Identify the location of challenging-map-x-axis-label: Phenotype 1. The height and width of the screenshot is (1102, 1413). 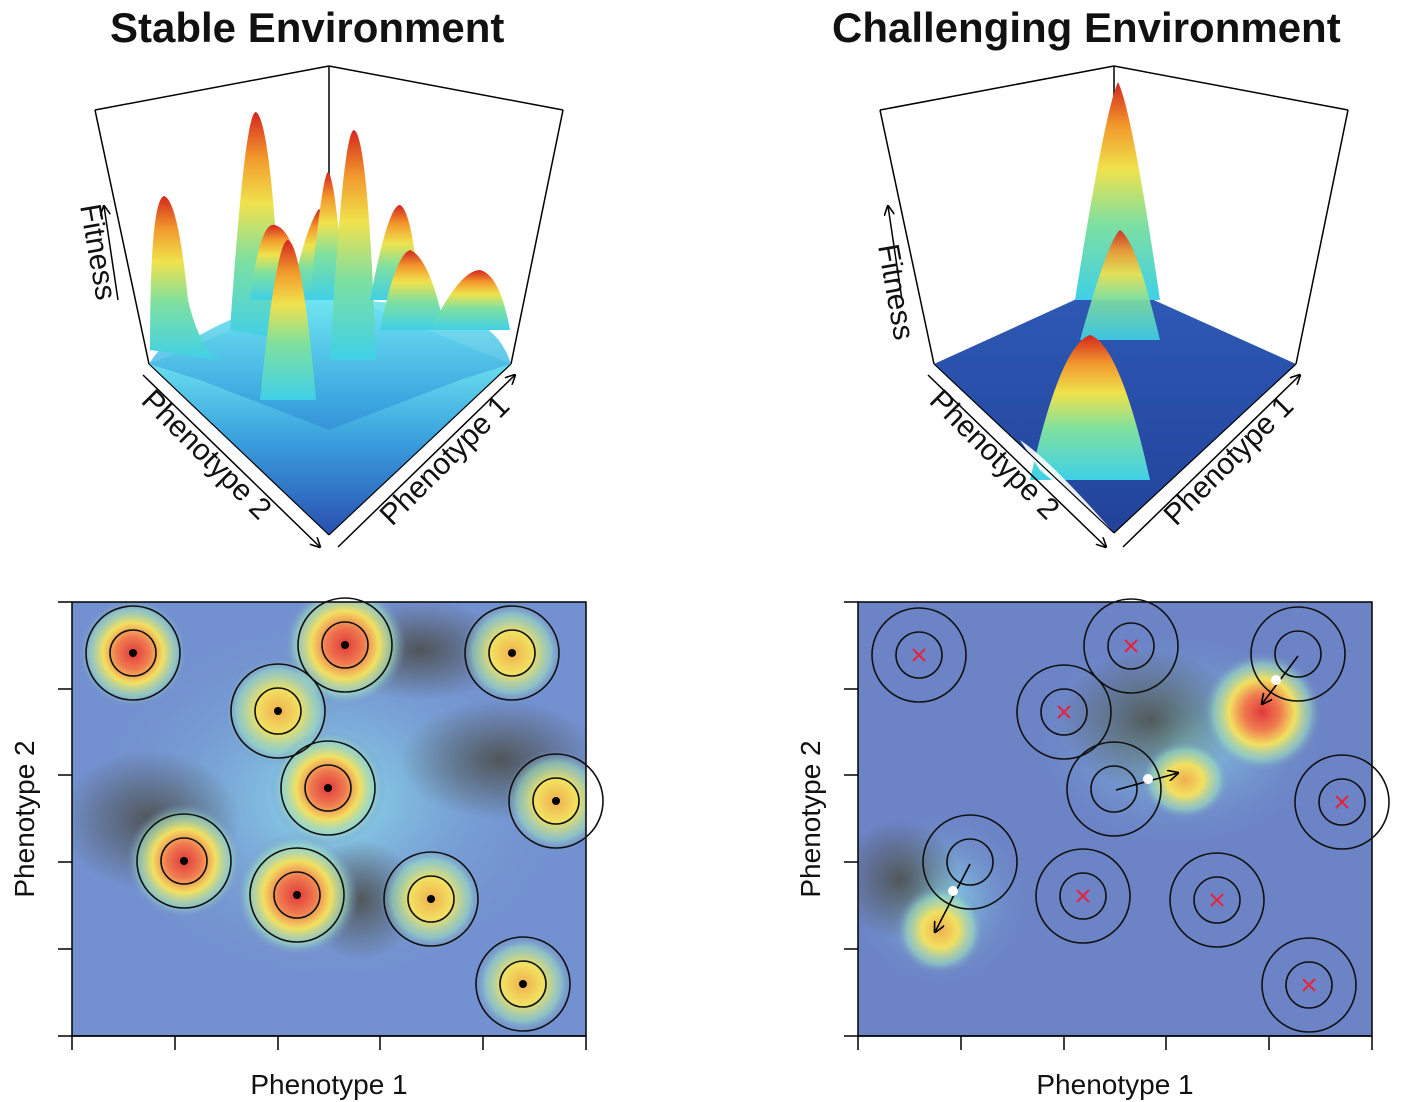
(1114, 1084).